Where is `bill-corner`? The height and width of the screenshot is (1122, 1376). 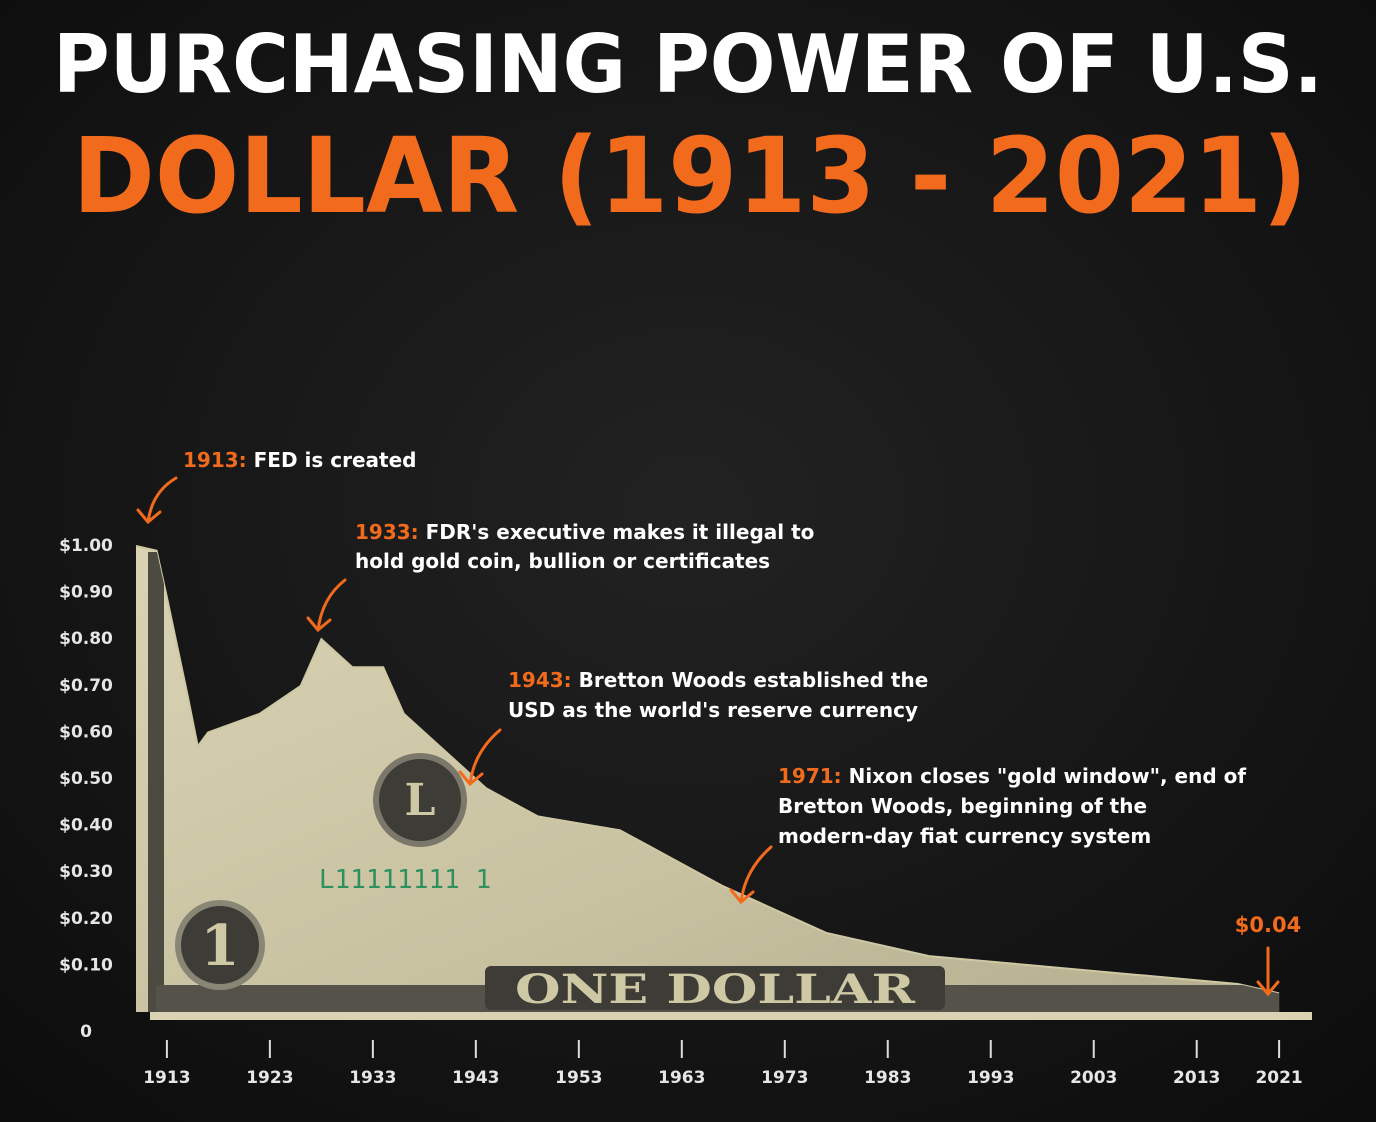
bill-corner is located at coordinates (220, 945).